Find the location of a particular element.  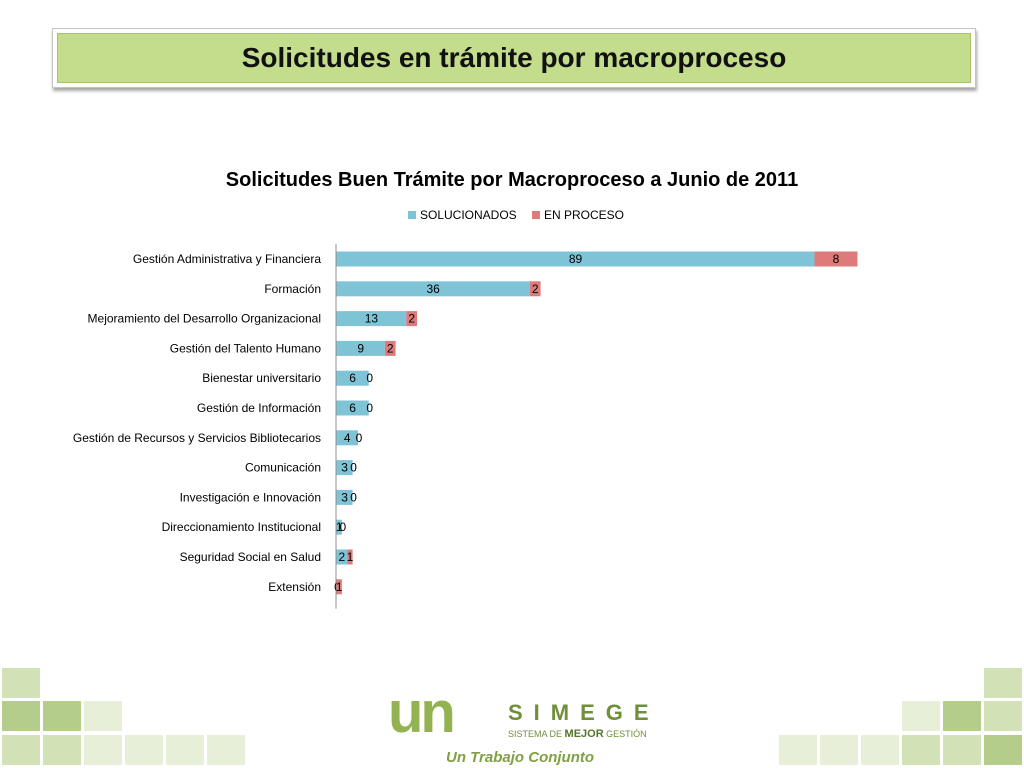

logo-tagline: Un Trabajo Conjunto is located at coordinates (520, 757).